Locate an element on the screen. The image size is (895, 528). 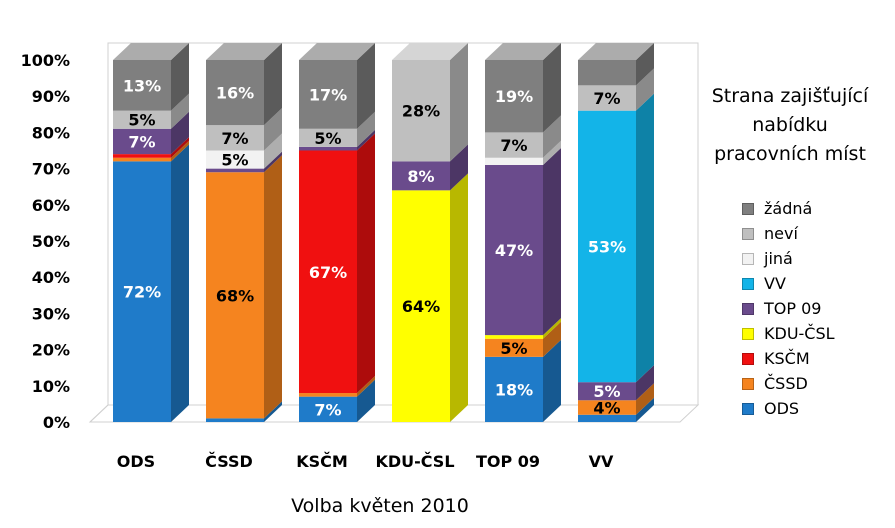
legend-title-line-1: Strana zajišťující is located at coordinates (790, 96).